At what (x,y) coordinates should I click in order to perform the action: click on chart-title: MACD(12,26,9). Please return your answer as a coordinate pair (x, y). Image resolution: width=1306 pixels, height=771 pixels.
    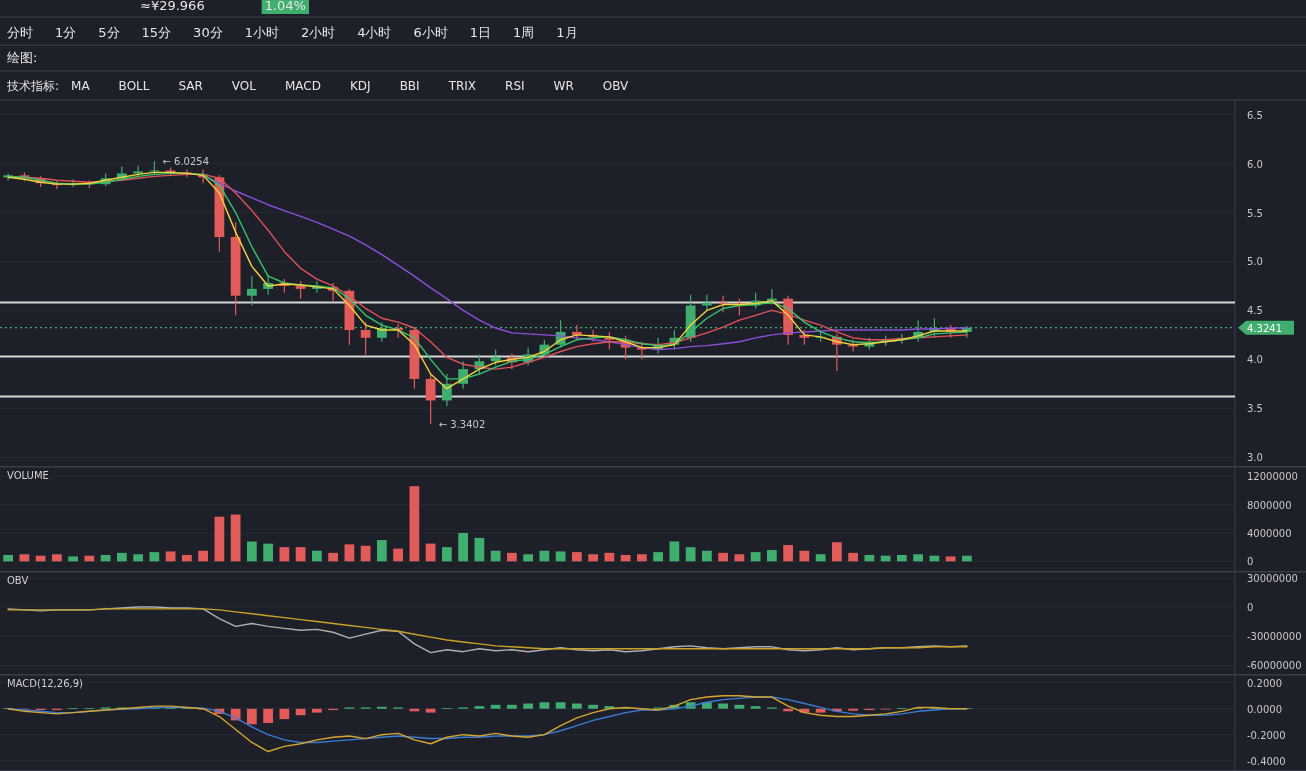
    Looking at the image, I should click on (45, 683).